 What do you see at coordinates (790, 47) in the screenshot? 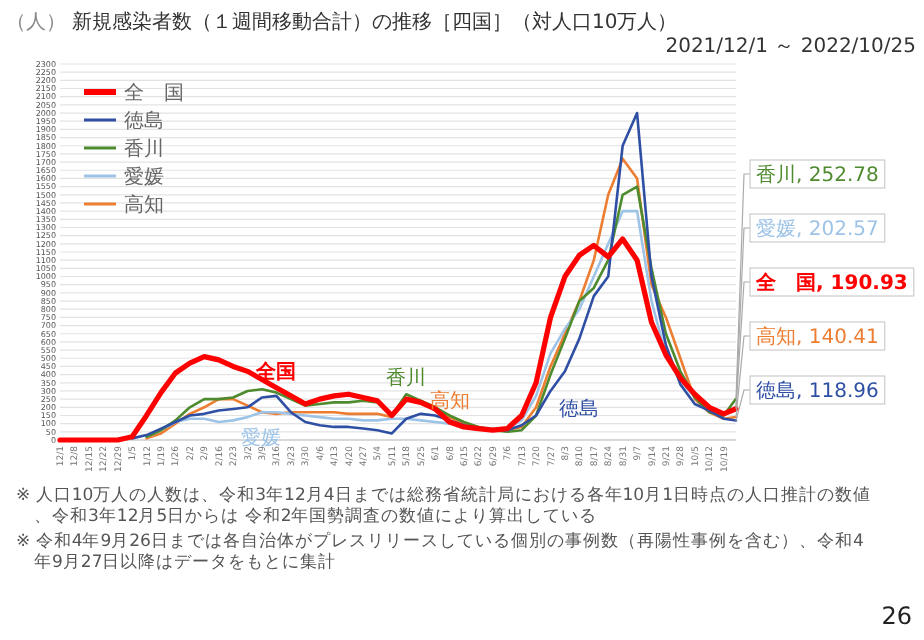
I see `subtitle: 2021/12/1 ～ 2022/10/25` at bounding box center [790, 47].